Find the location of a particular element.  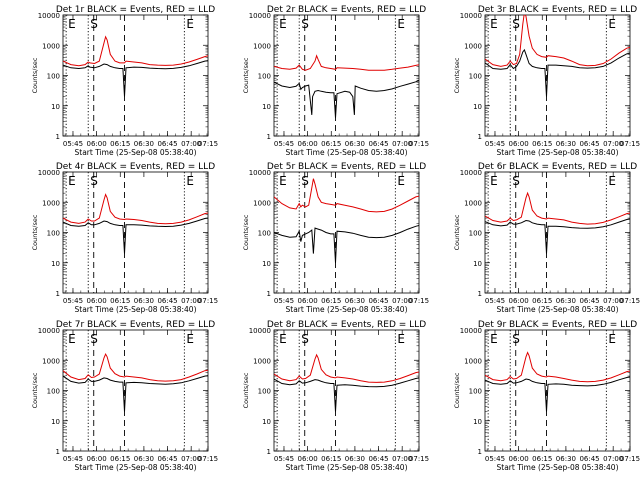

panel-title: Det 7r BLACK = Events, RED = LLD is located at coordinates (135, 325).